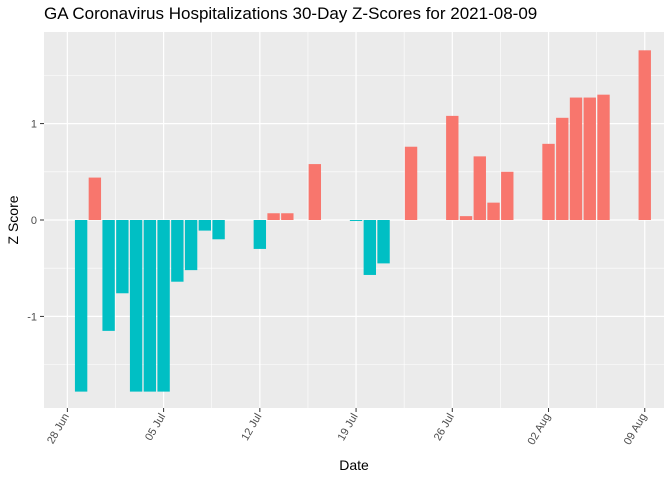 This screenshot has width=672, height=480. Describe the element at coordinates (636, 430) in the screenshot. I see `x-tick-label: 09 Aug` at that location.